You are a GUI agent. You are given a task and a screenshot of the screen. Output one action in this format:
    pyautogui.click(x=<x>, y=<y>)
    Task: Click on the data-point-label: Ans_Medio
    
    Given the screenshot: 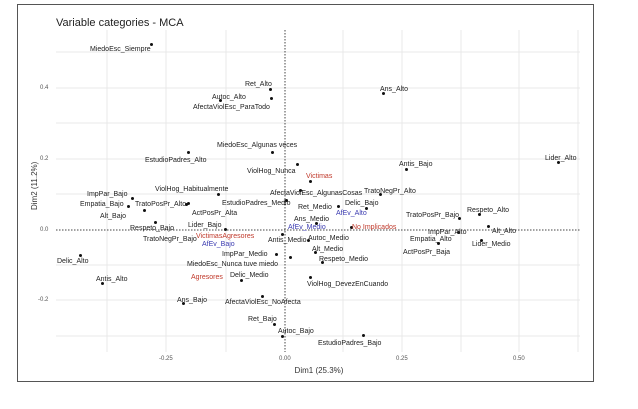 What is the action you would take?
    pyautogui.click(x=312, y=219)
    